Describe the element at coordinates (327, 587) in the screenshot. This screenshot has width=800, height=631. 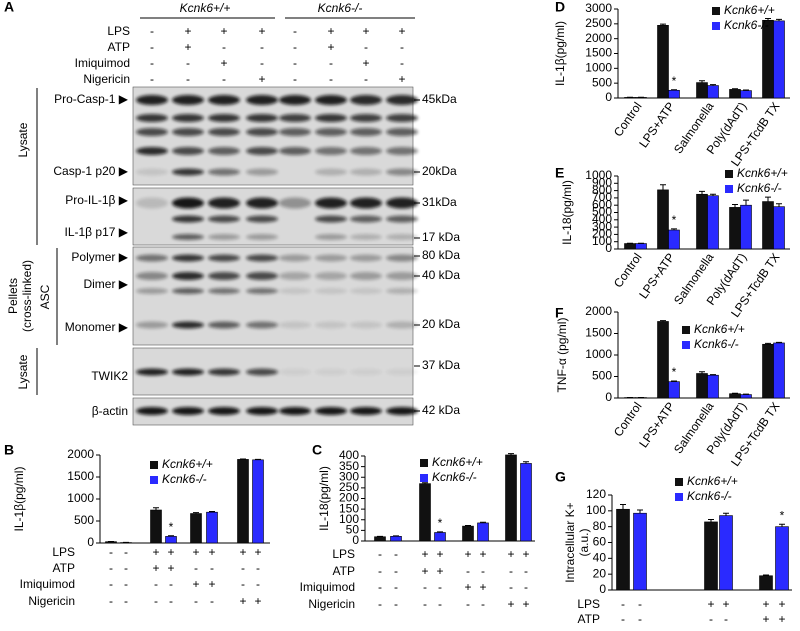
I see `condition-label: Imiquimod` at that location.